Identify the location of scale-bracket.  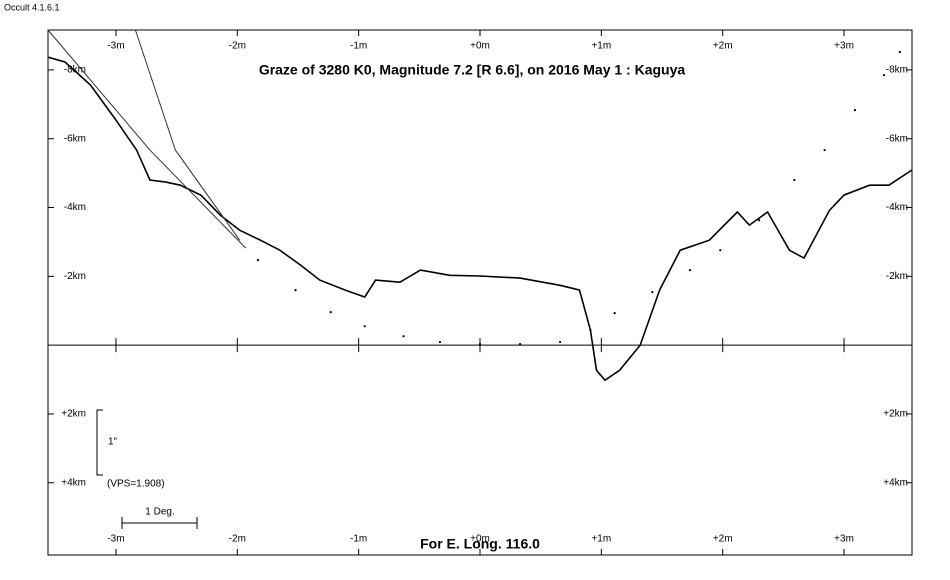
(99, 442).